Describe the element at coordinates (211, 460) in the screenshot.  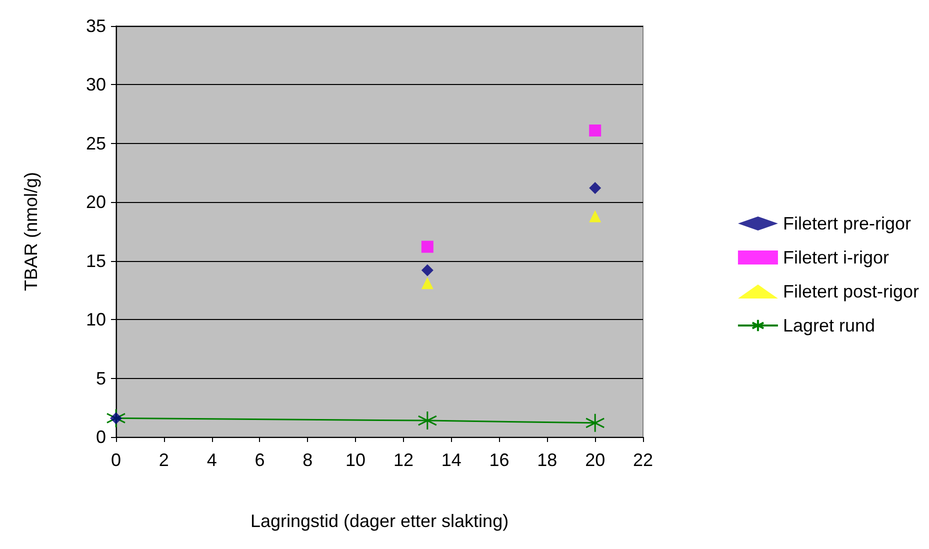
I see `x-tick-label: 4` at that location.